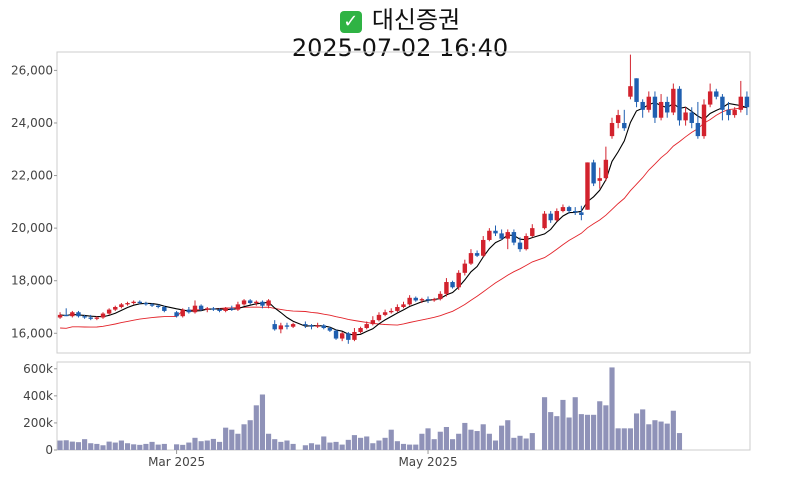  What do you see at coordinates (32, 176) in the screenshot?
I see `price-y-tick-label: 22,000` at bounding box center [32, 176].